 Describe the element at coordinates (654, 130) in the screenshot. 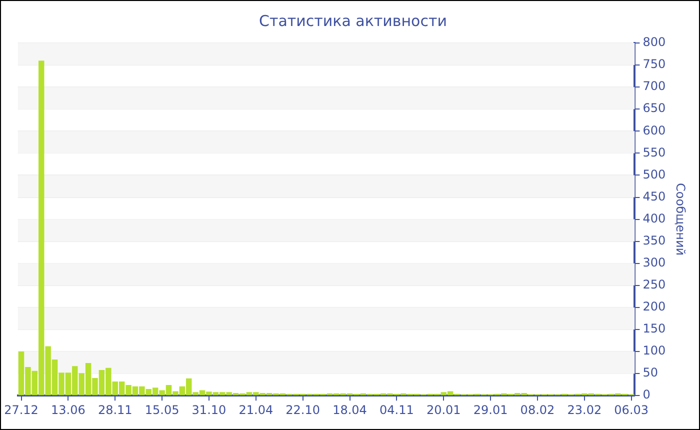

I see `y-tick-label: 600` at that location.